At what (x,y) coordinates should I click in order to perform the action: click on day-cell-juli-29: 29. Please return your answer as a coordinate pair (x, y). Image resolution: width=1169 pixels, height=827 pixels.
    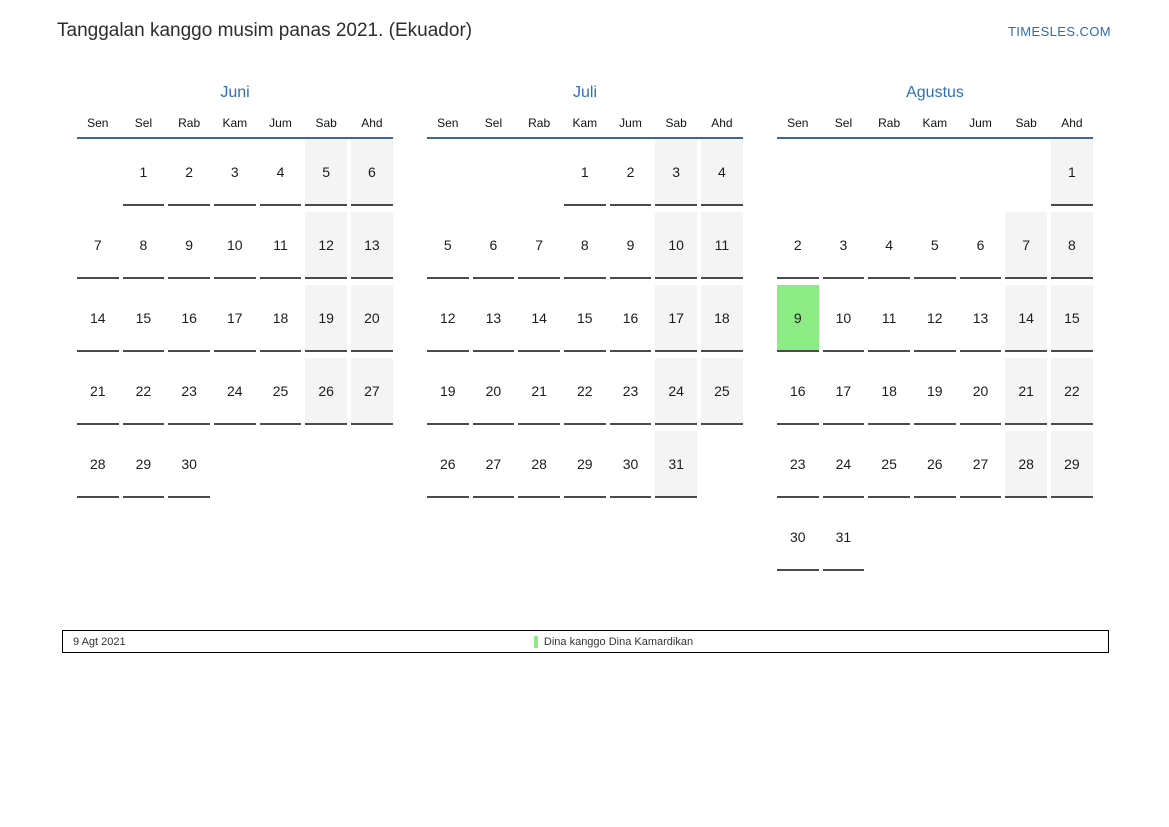
    Looking at the image, I should click on (585, 464).